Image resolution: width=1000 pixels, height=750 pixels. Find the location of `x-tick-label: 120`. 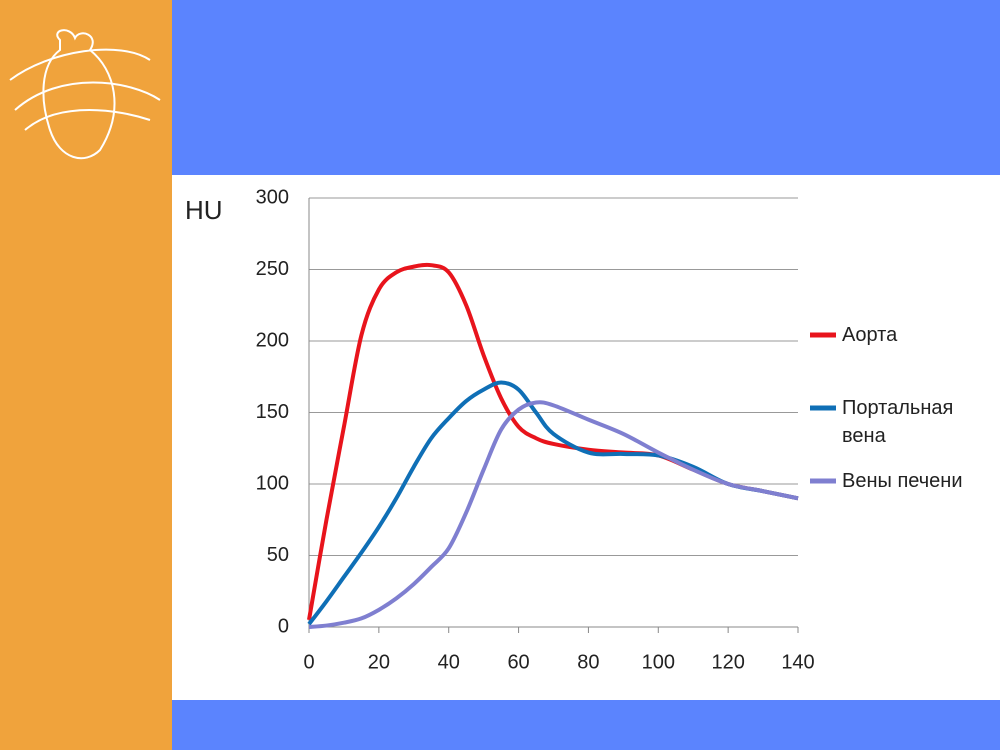

x-tick-label: 120 is located at coordinates (727, 662).